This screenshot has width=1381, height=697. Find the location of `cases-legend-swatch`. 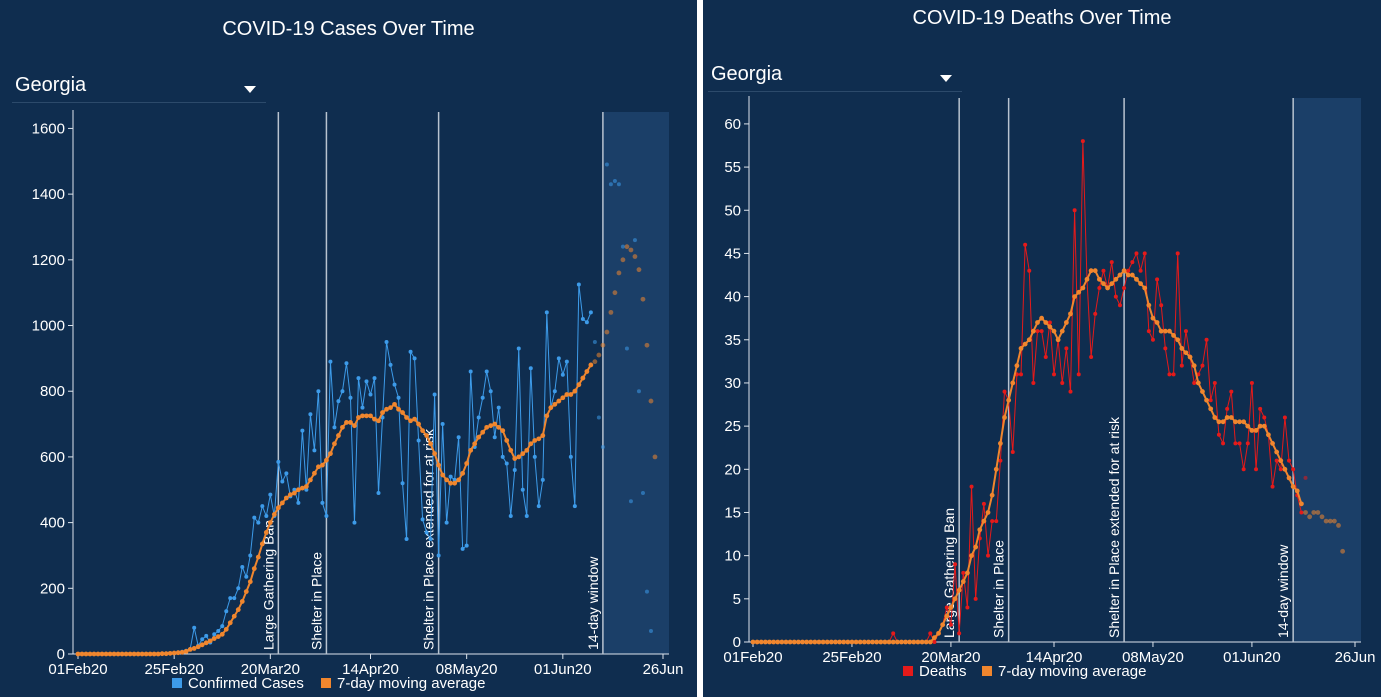

cases-legend-swatch is located at coordinates (177, 683).